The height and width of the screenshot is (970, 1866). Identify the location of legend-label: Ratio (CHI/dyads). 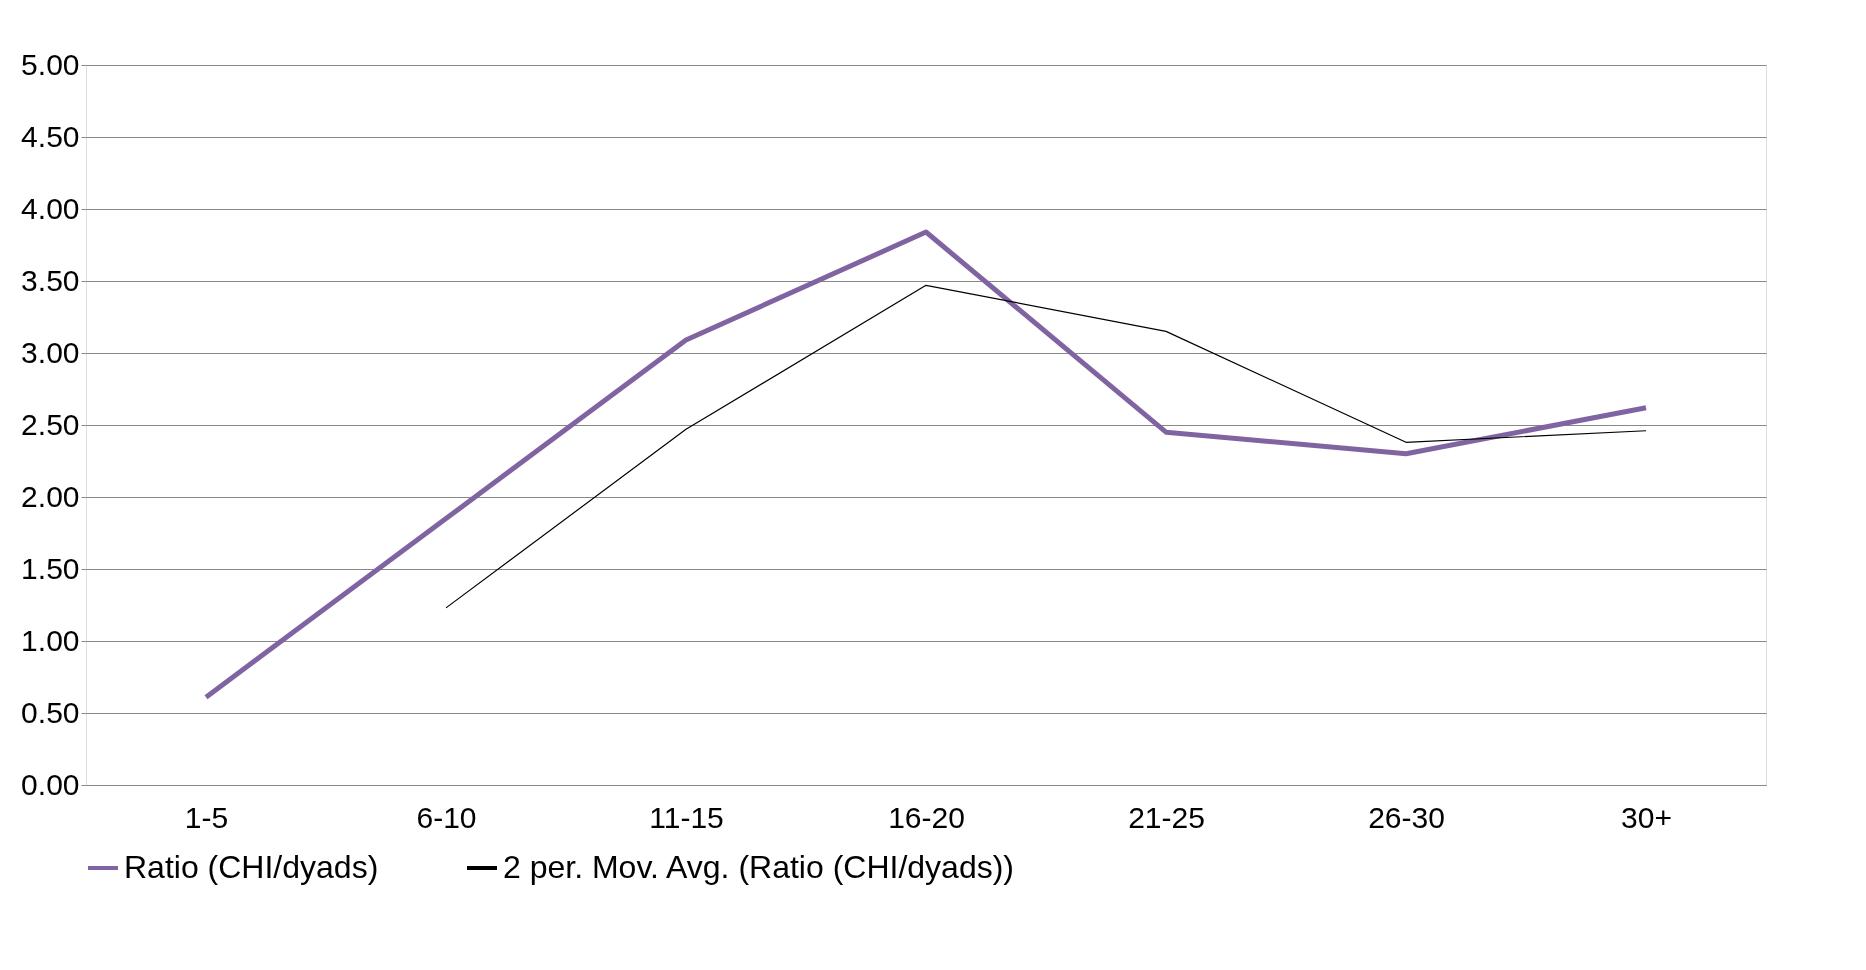
(251, 867).